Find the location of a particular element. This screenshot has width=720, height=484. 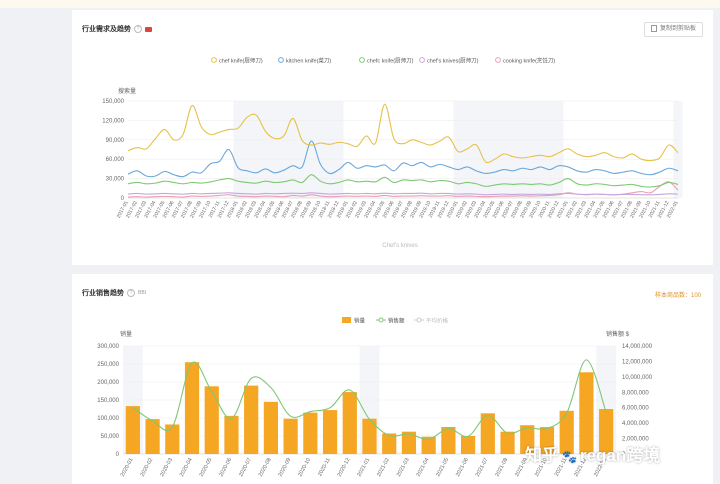

y-tick-label: 0 is located at coordinates (123, 199).